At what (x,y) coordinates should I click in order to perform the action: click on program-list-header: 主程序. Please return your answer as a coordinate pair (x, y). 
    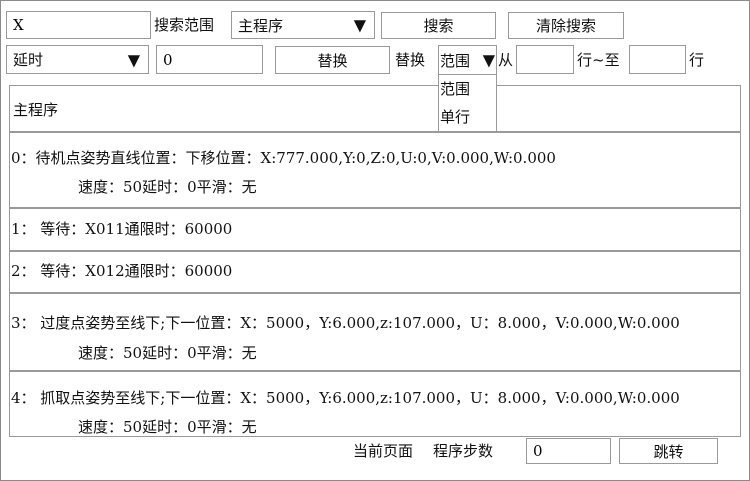
    Looking at the image, I should click on (36, 110).